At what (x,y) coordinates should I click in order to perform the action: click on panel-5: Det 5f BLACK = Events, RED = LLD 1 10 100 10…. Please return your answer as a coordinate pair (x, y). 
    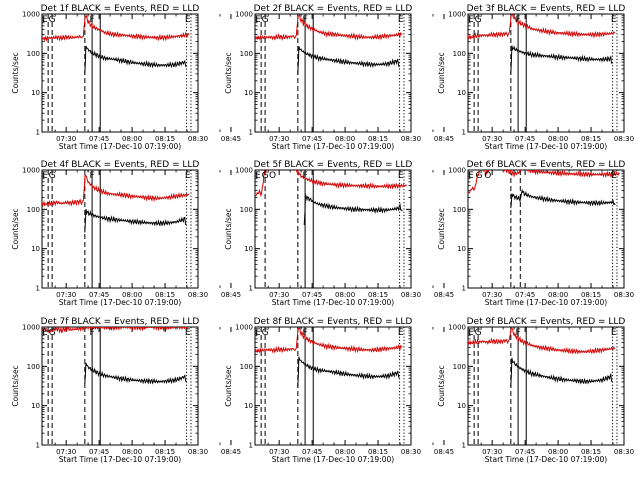
    Looking at the image, I should click on (339, 233).